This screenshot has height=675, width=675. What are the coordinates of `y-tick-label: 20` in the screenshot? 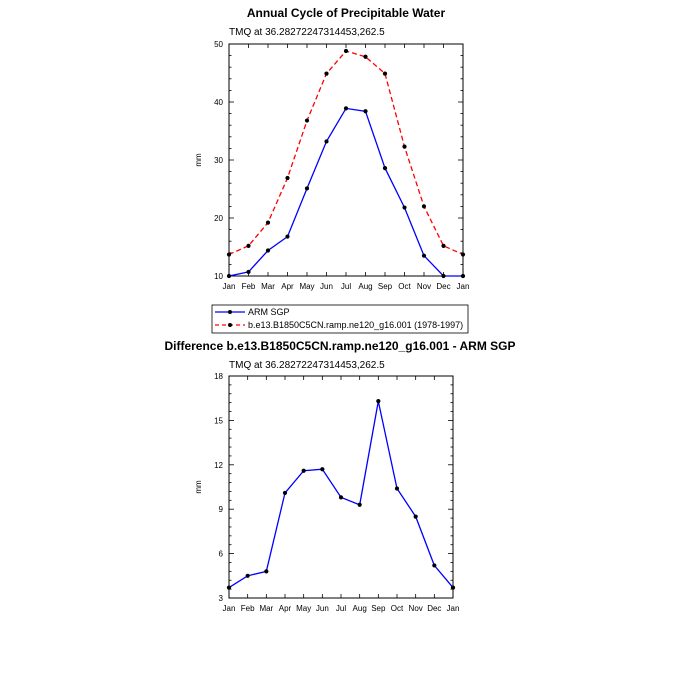 It's located at (218, 218).